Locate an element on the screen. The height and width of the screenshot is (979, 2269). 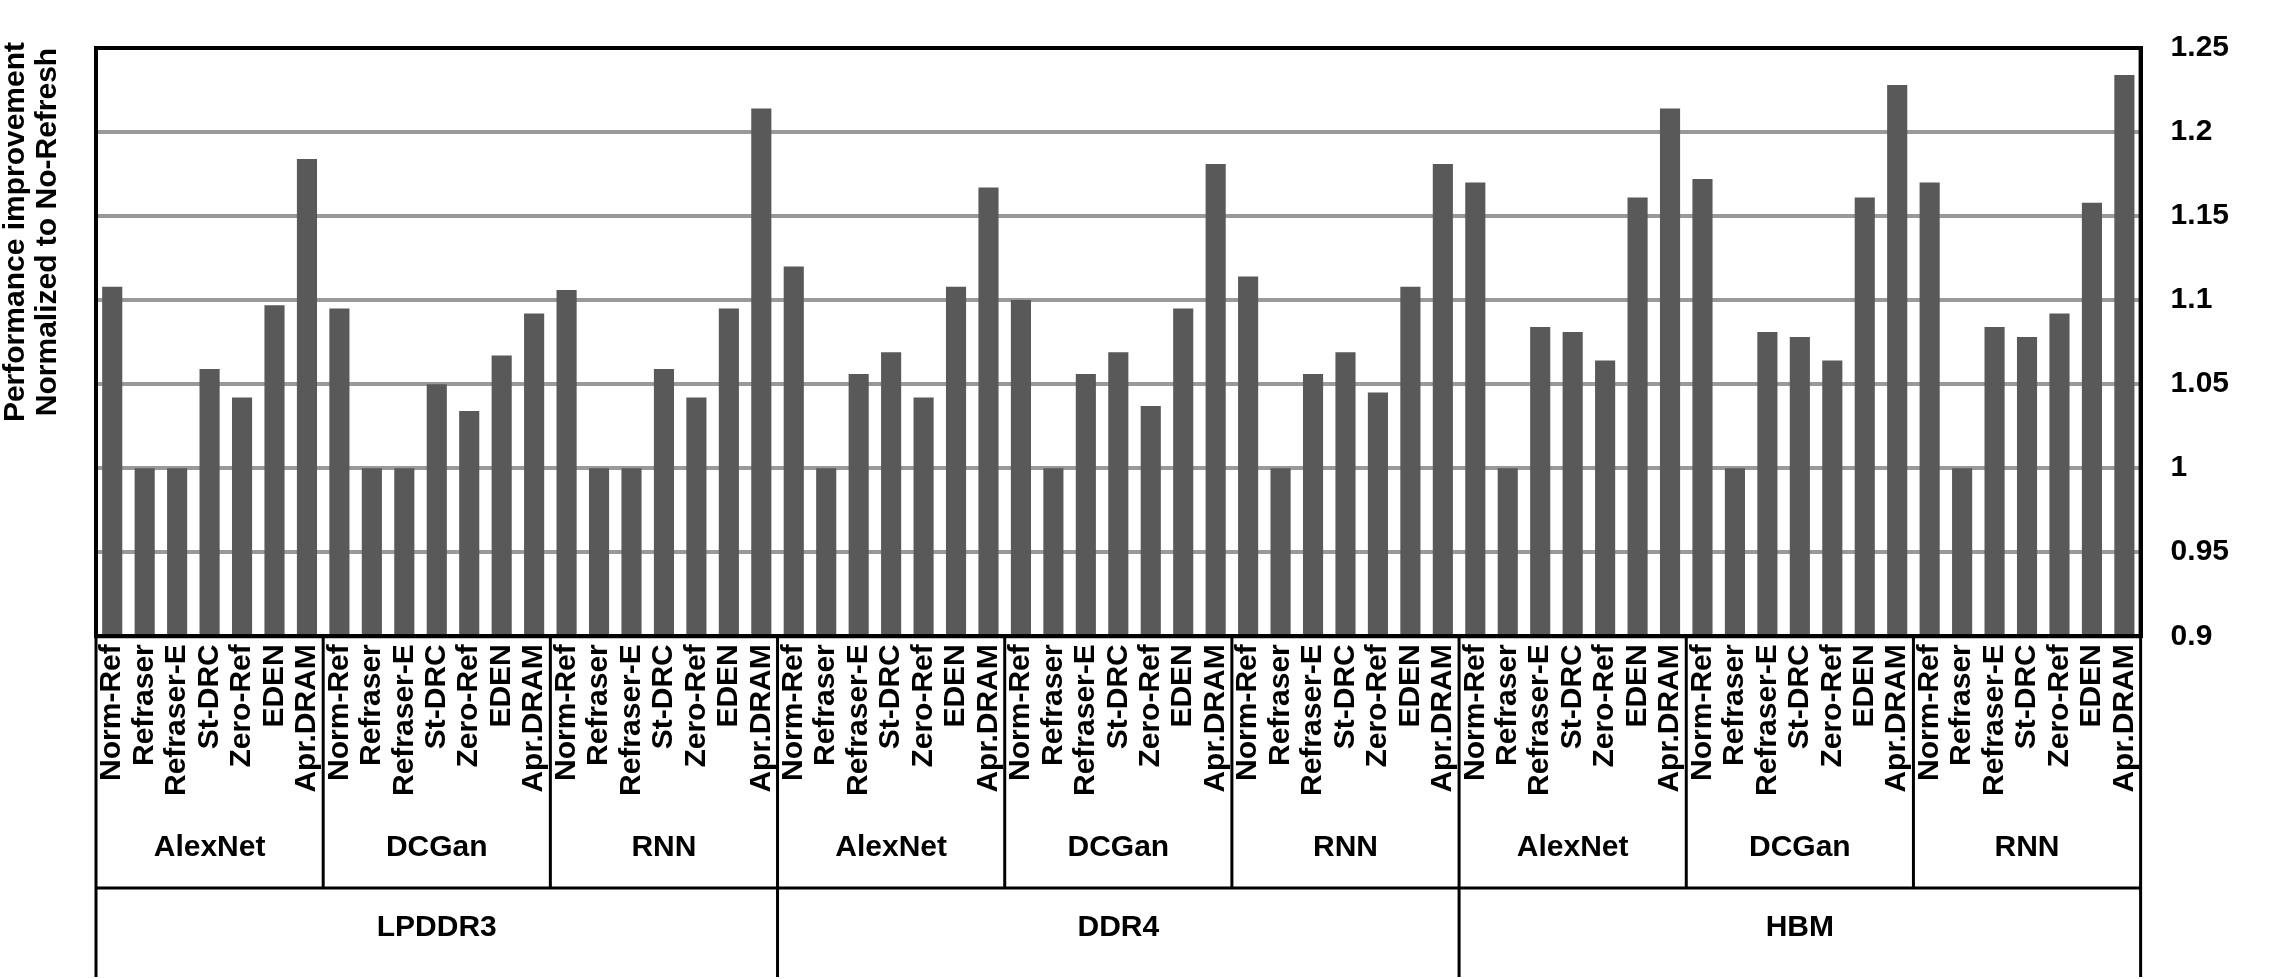
y-tick-label: 0.9 is located at coordinates (2191, 634).